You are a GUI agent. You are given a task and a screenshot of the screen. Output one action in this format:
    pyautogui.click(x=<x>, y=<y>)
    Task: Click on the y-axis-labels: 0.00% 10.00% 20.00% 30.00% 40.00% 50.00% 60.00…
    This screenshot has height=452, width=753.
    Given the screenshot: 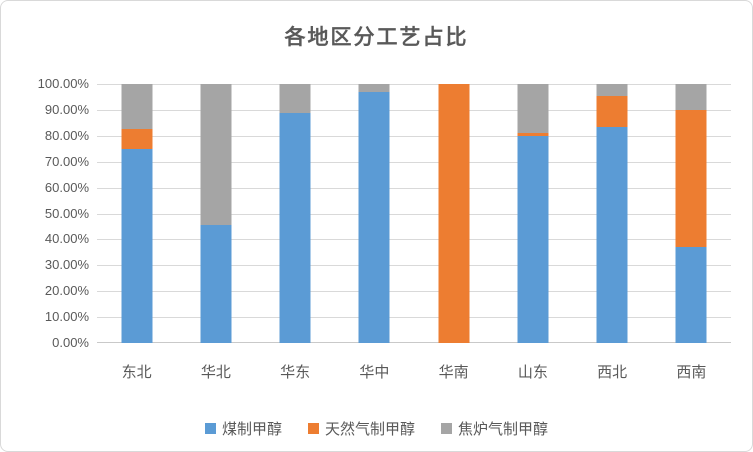 What is the action you would take?
    pyautogui.click(x=48, y=213)
    